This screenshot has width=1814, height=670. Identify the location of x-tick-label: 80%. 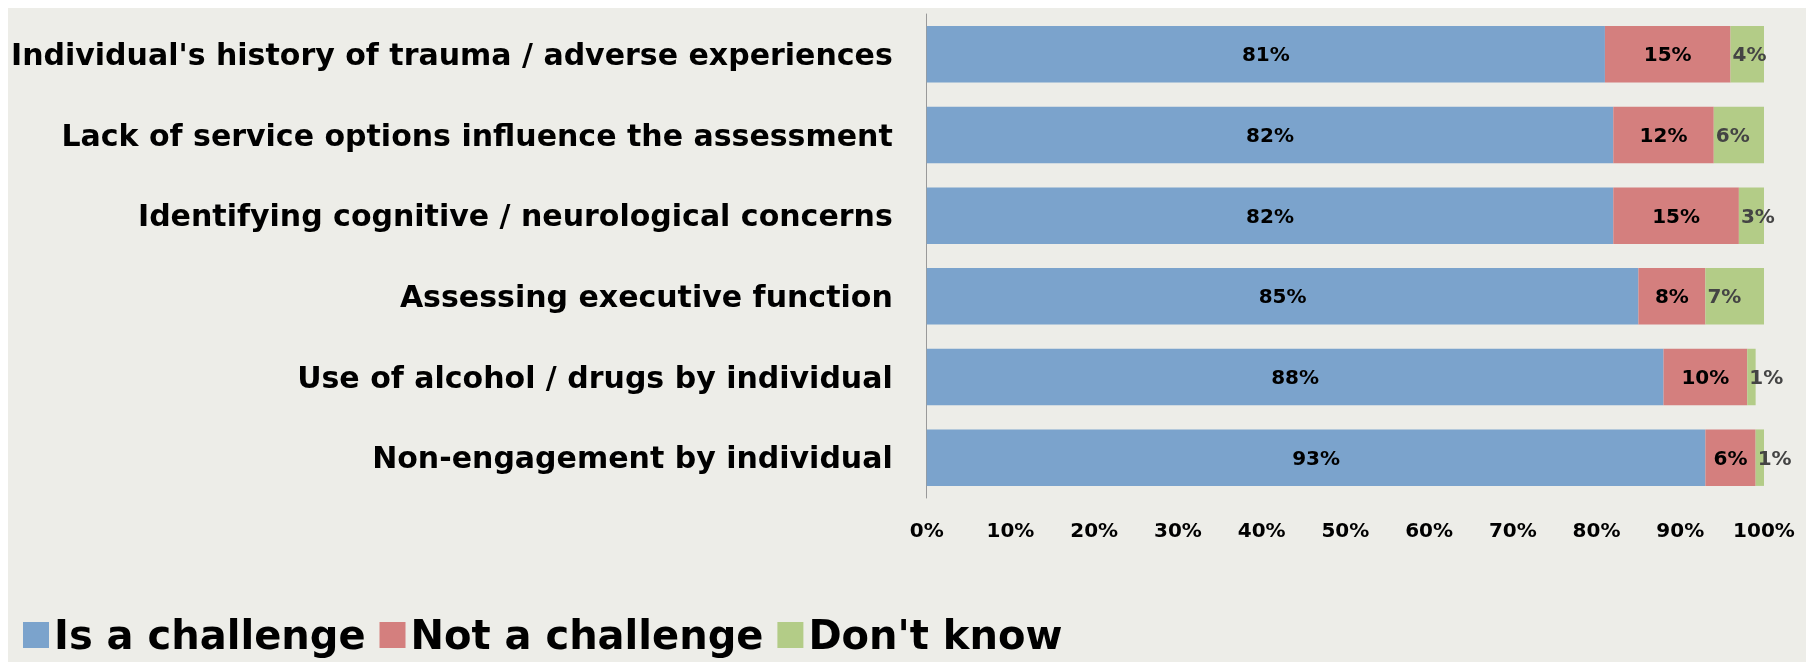
(1596, 530).